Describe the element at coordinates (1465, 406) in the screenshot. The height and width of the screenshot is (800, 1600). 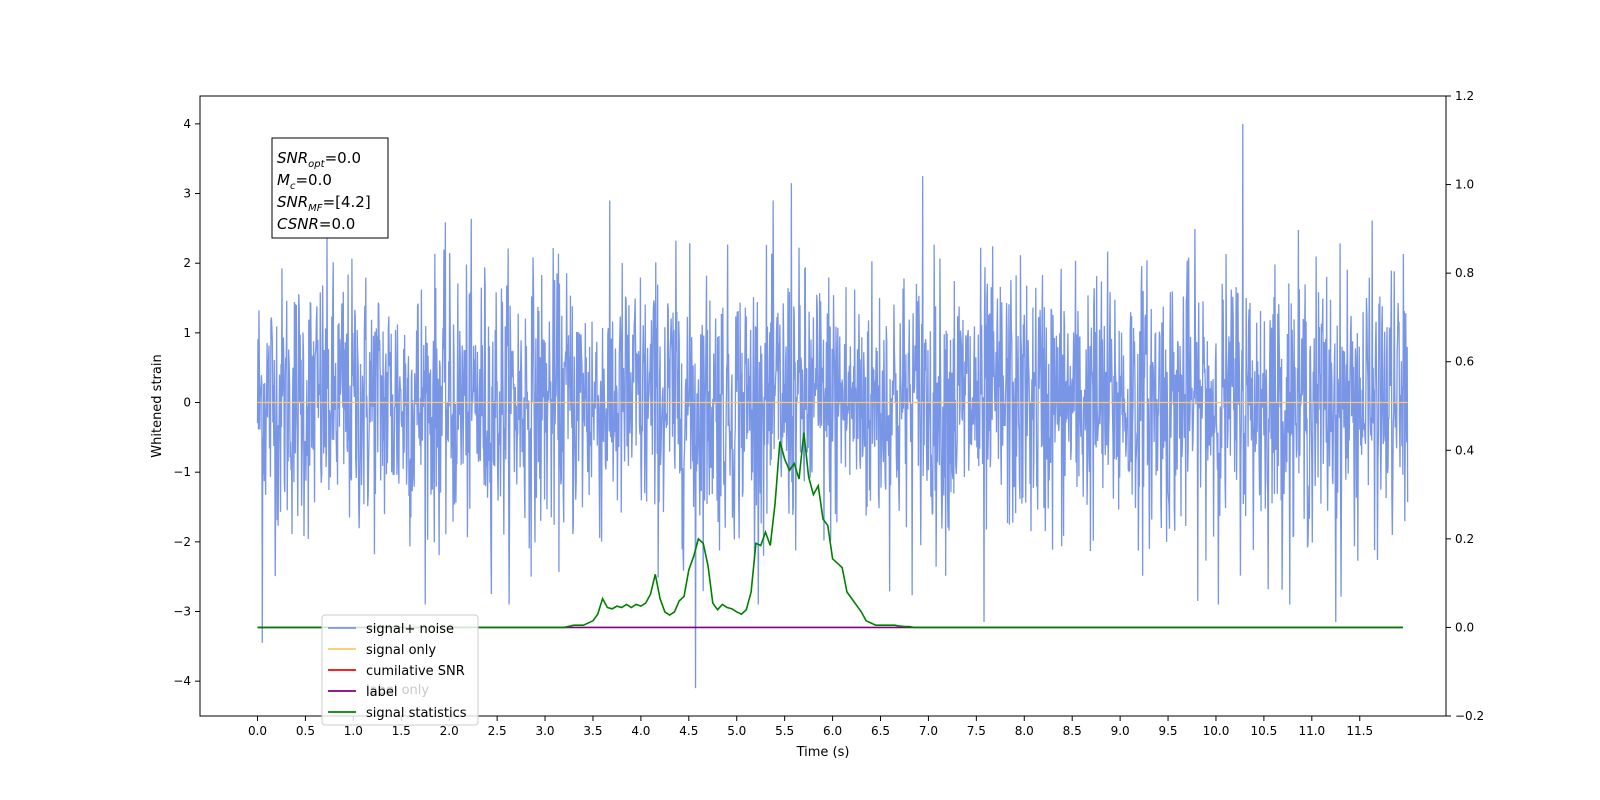
I see `y-axis-right: 1.2 1.0 0.8 0.6 0.4 0.2 0.0 −0.2` at that location.